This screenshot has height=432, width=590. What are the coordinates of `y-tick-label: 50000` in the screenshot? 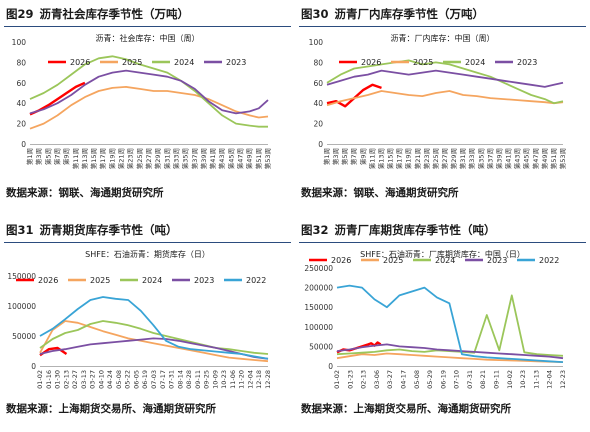 It's located at (24, 336).